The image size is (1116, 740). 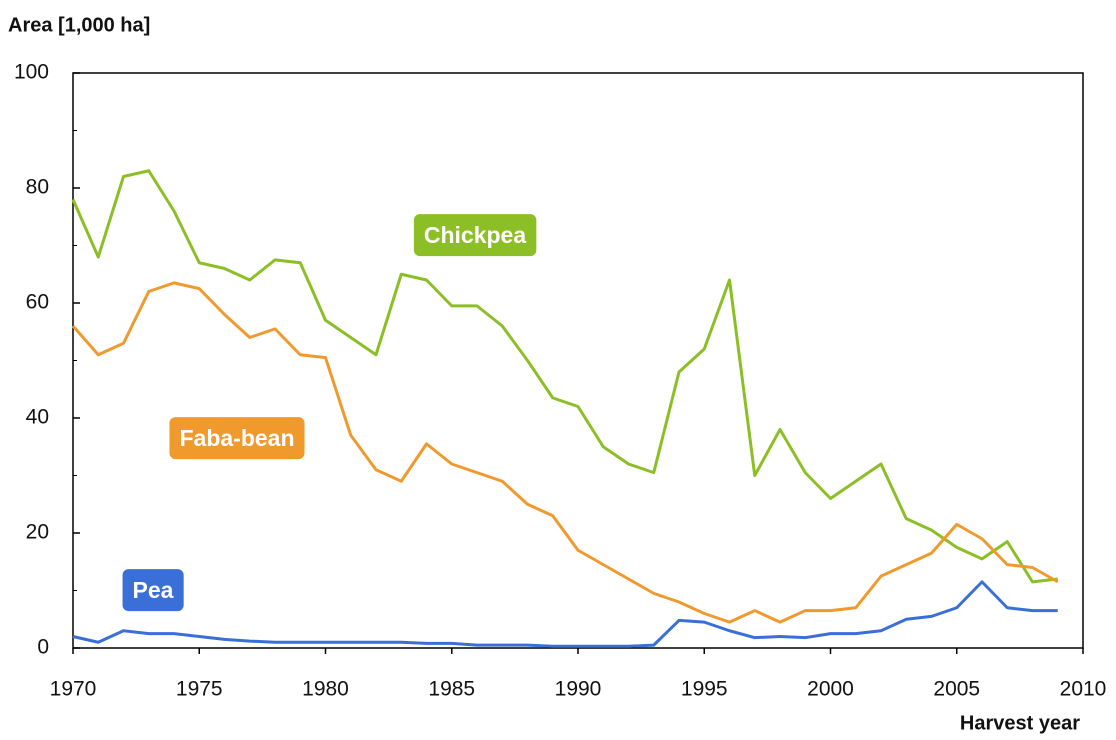 I want to click on x-tick-label: 1970, so click(x=73, y=689).